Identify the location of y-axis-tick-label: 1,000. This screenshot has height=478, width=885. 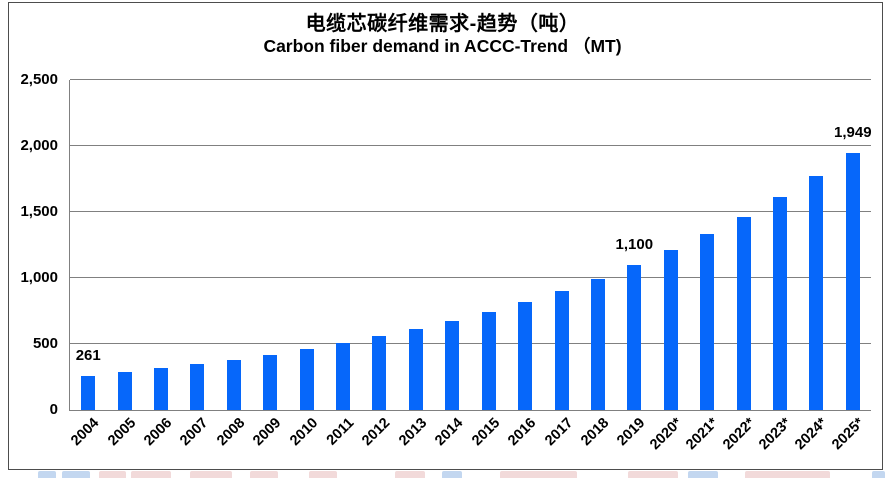
(39, 277).